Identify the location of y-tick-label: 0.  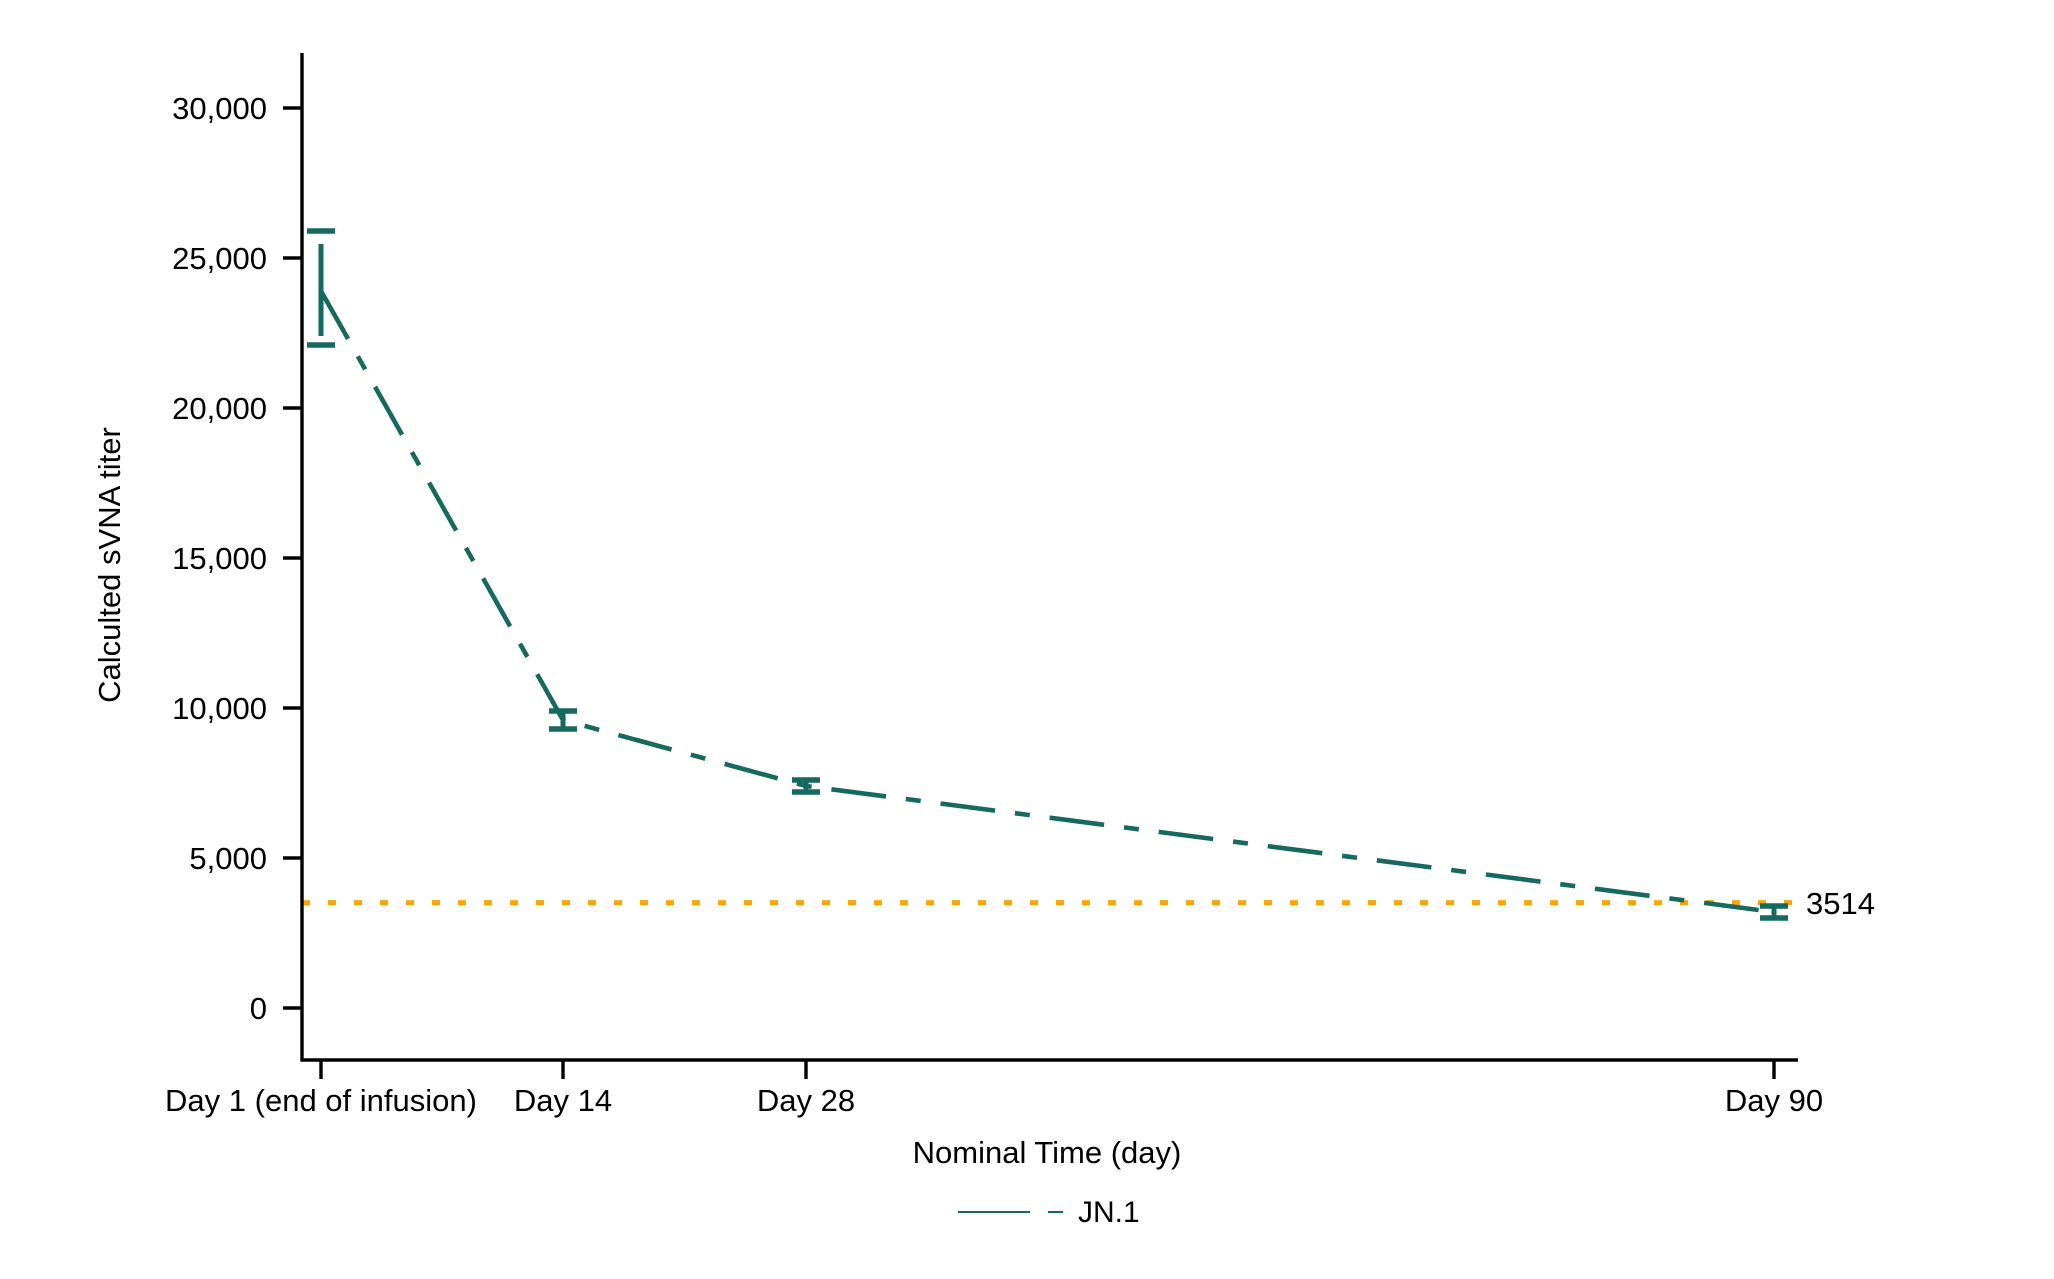
(258, 1008).